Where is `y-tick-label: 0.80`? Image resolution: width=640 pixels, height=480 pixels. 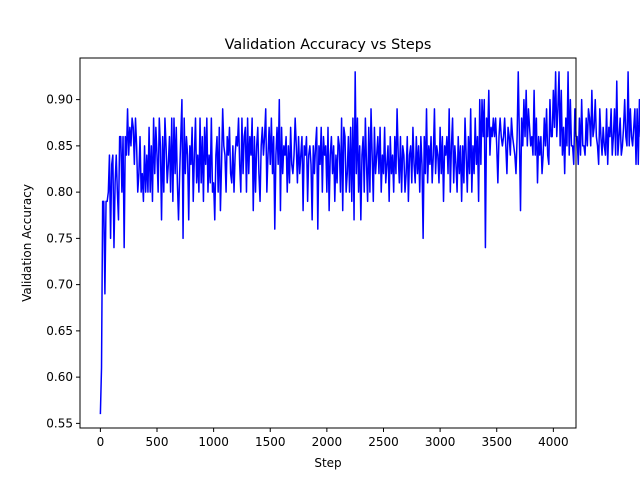
y-tick-label: 0.80 is located at coordinates (59, 192).